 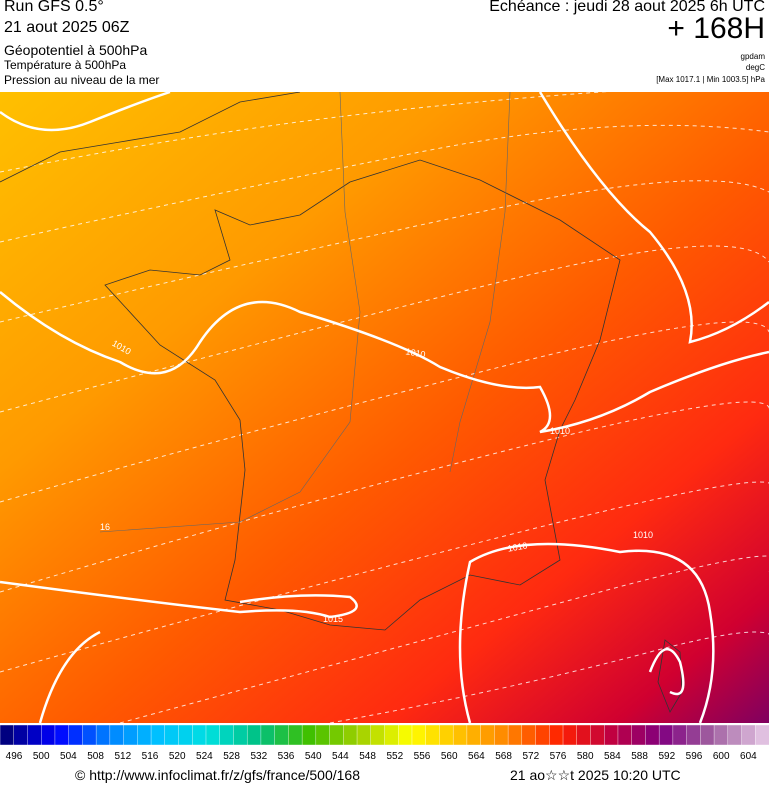 What do you see at coordinates (14, 756) in the screenshot?
I see `scale-label: 496` at bounding box center [14, 756].